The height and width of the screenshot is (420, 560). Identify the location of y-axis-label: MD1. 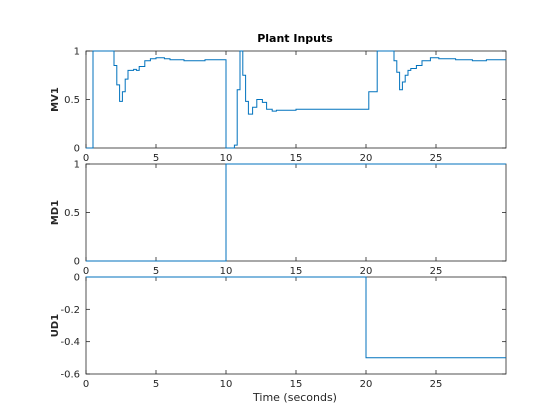
(55, 212).